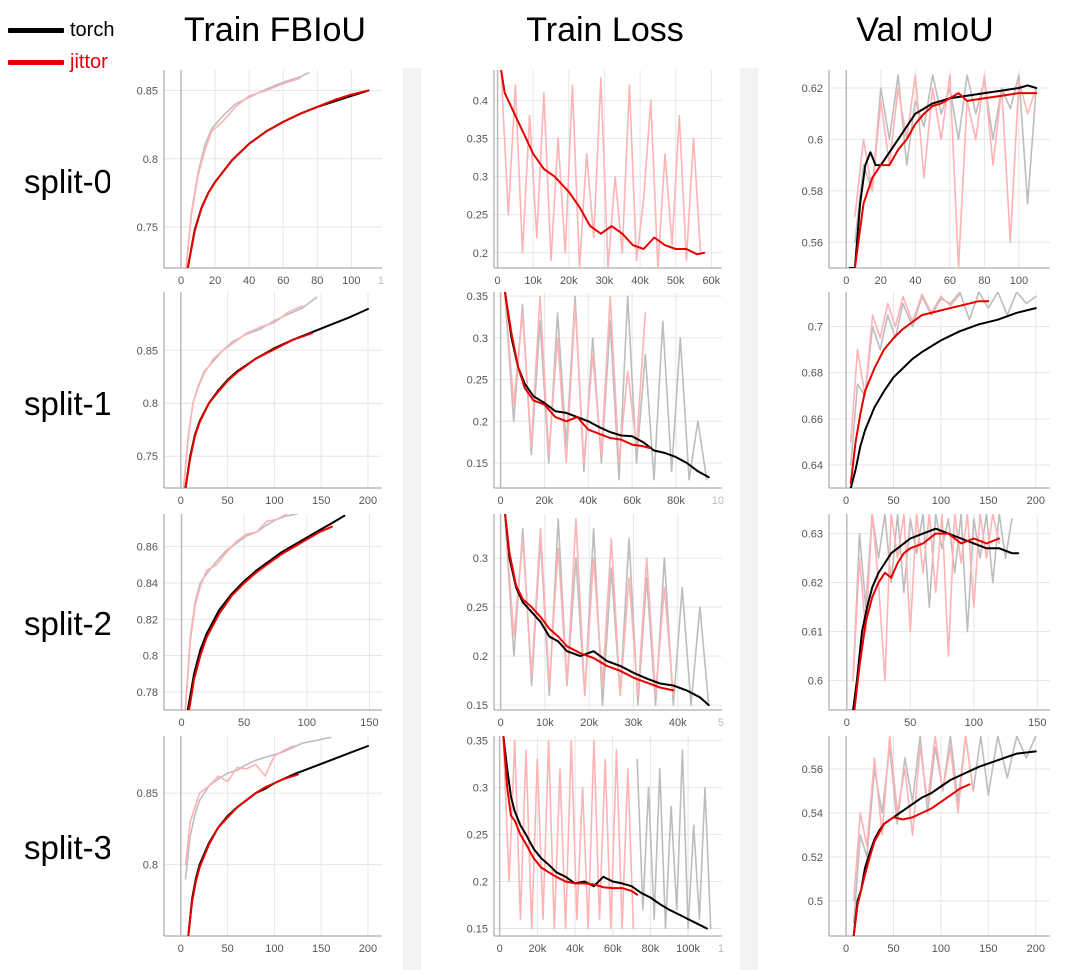  I want to click on chart-svg: 0.78 0.8 0.82 0.84 0.86 0 50 100 150, so click(259, 621).